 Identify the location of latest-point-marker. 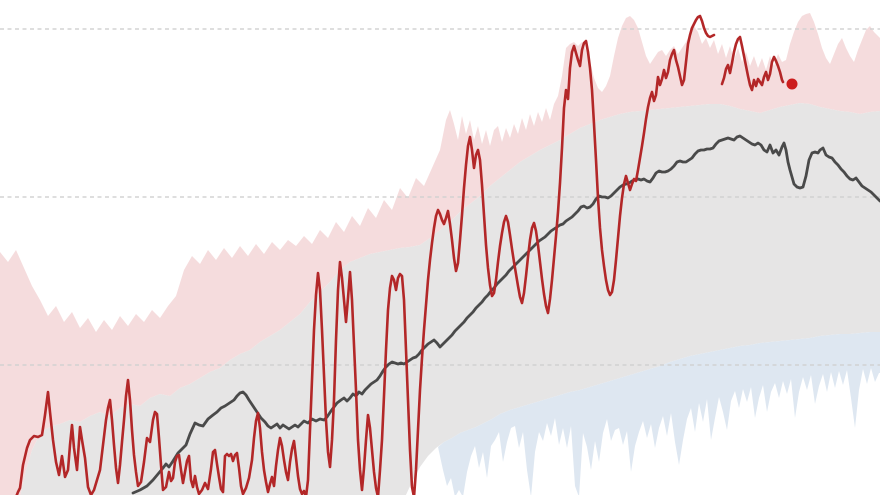
(792, 84).